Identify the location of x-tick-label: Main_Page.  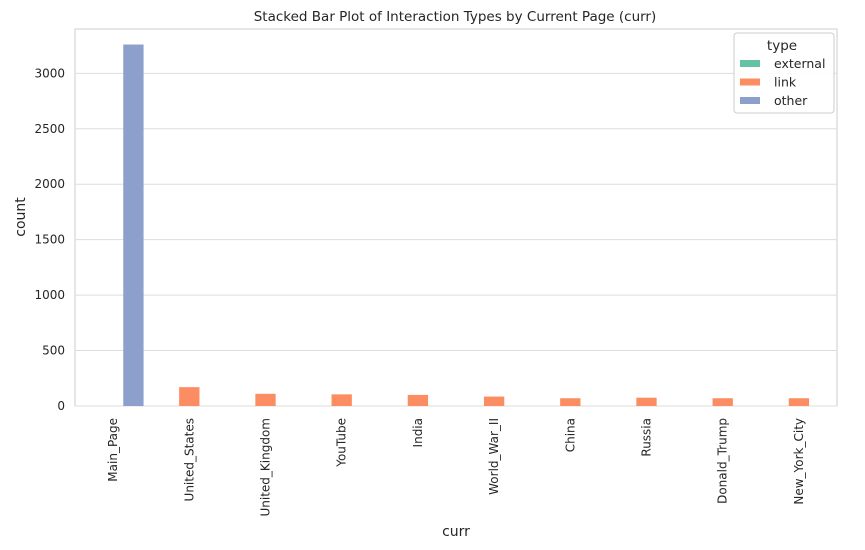
(113, 450).